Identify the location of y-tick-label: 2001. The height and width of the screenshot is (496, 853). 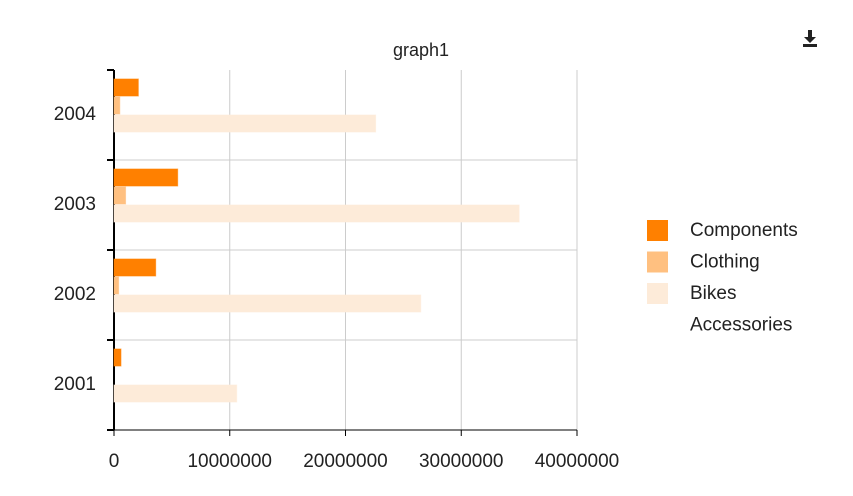
(75, 384).